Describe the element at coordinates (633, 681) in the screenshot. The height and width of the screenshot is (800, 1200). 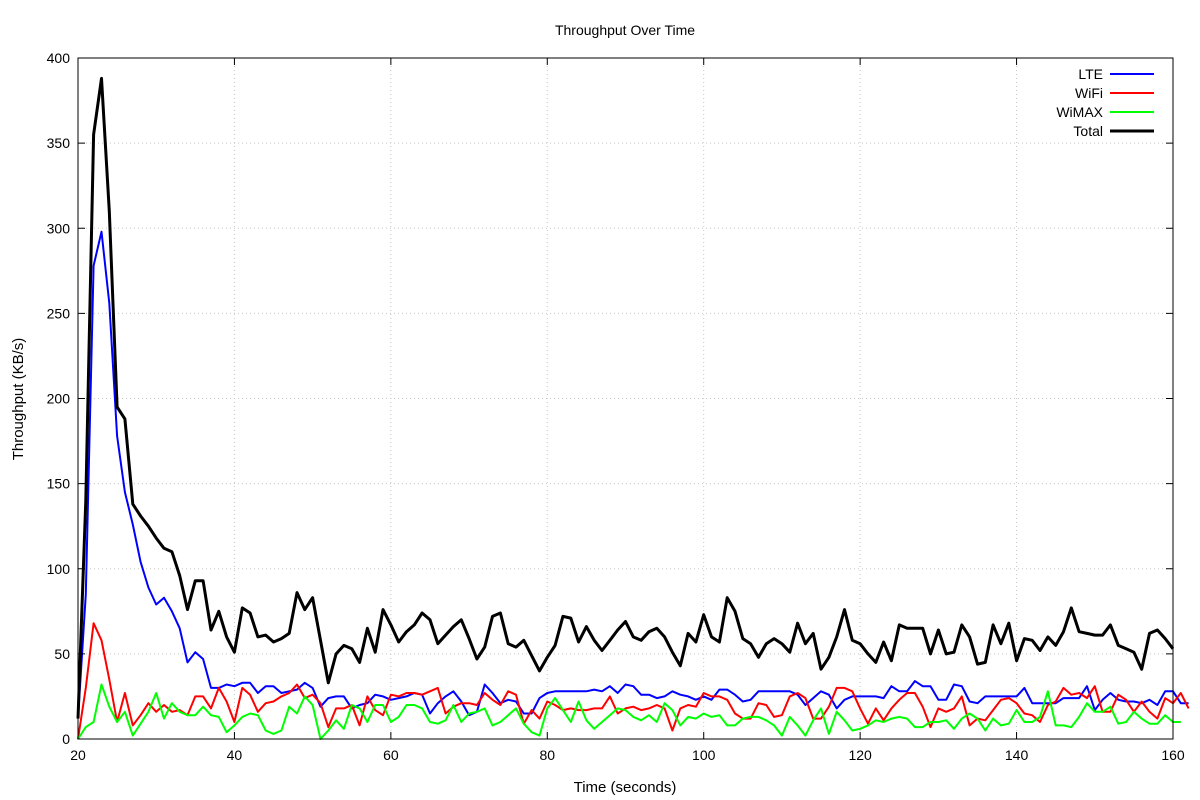
I see `series-line-wifi` at that location.